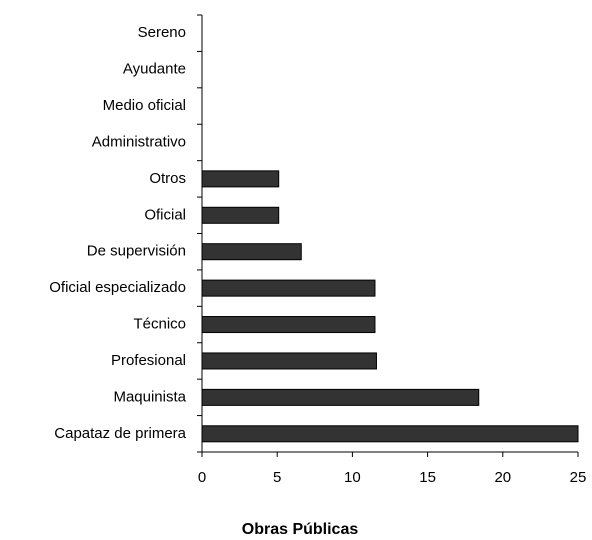 The image size is (592, 540). What do you see at coordinates (427, 477) in the screenshot?
I see `x-tick-label: 15` at bounding box center [427, 477].